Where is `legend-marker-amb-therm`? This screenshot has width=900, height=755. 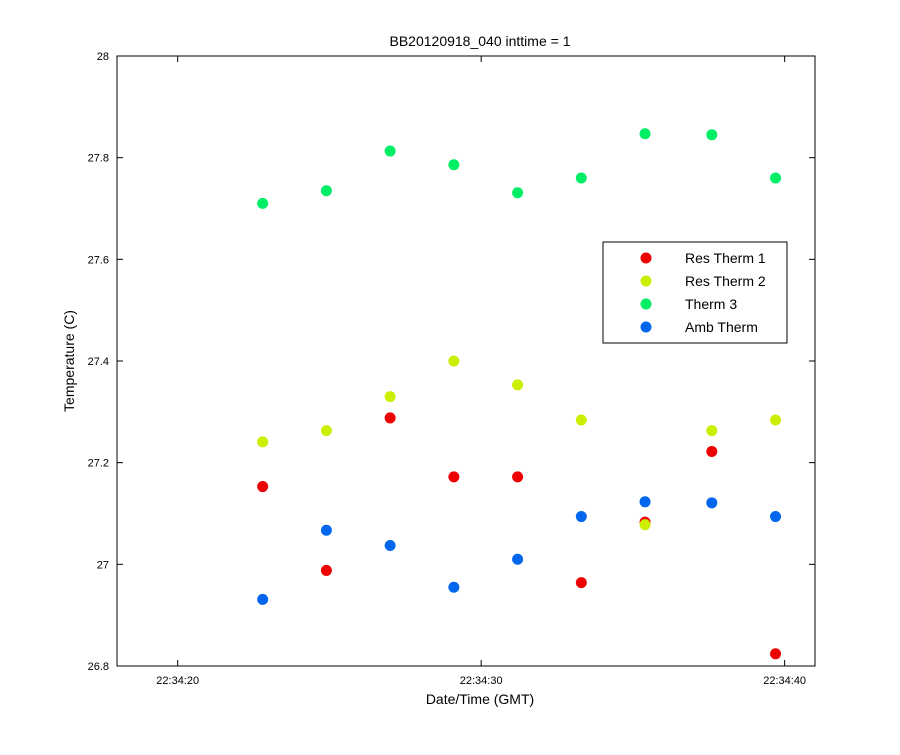 legend-marker-amb-therm is located at coordinates (646, 327).